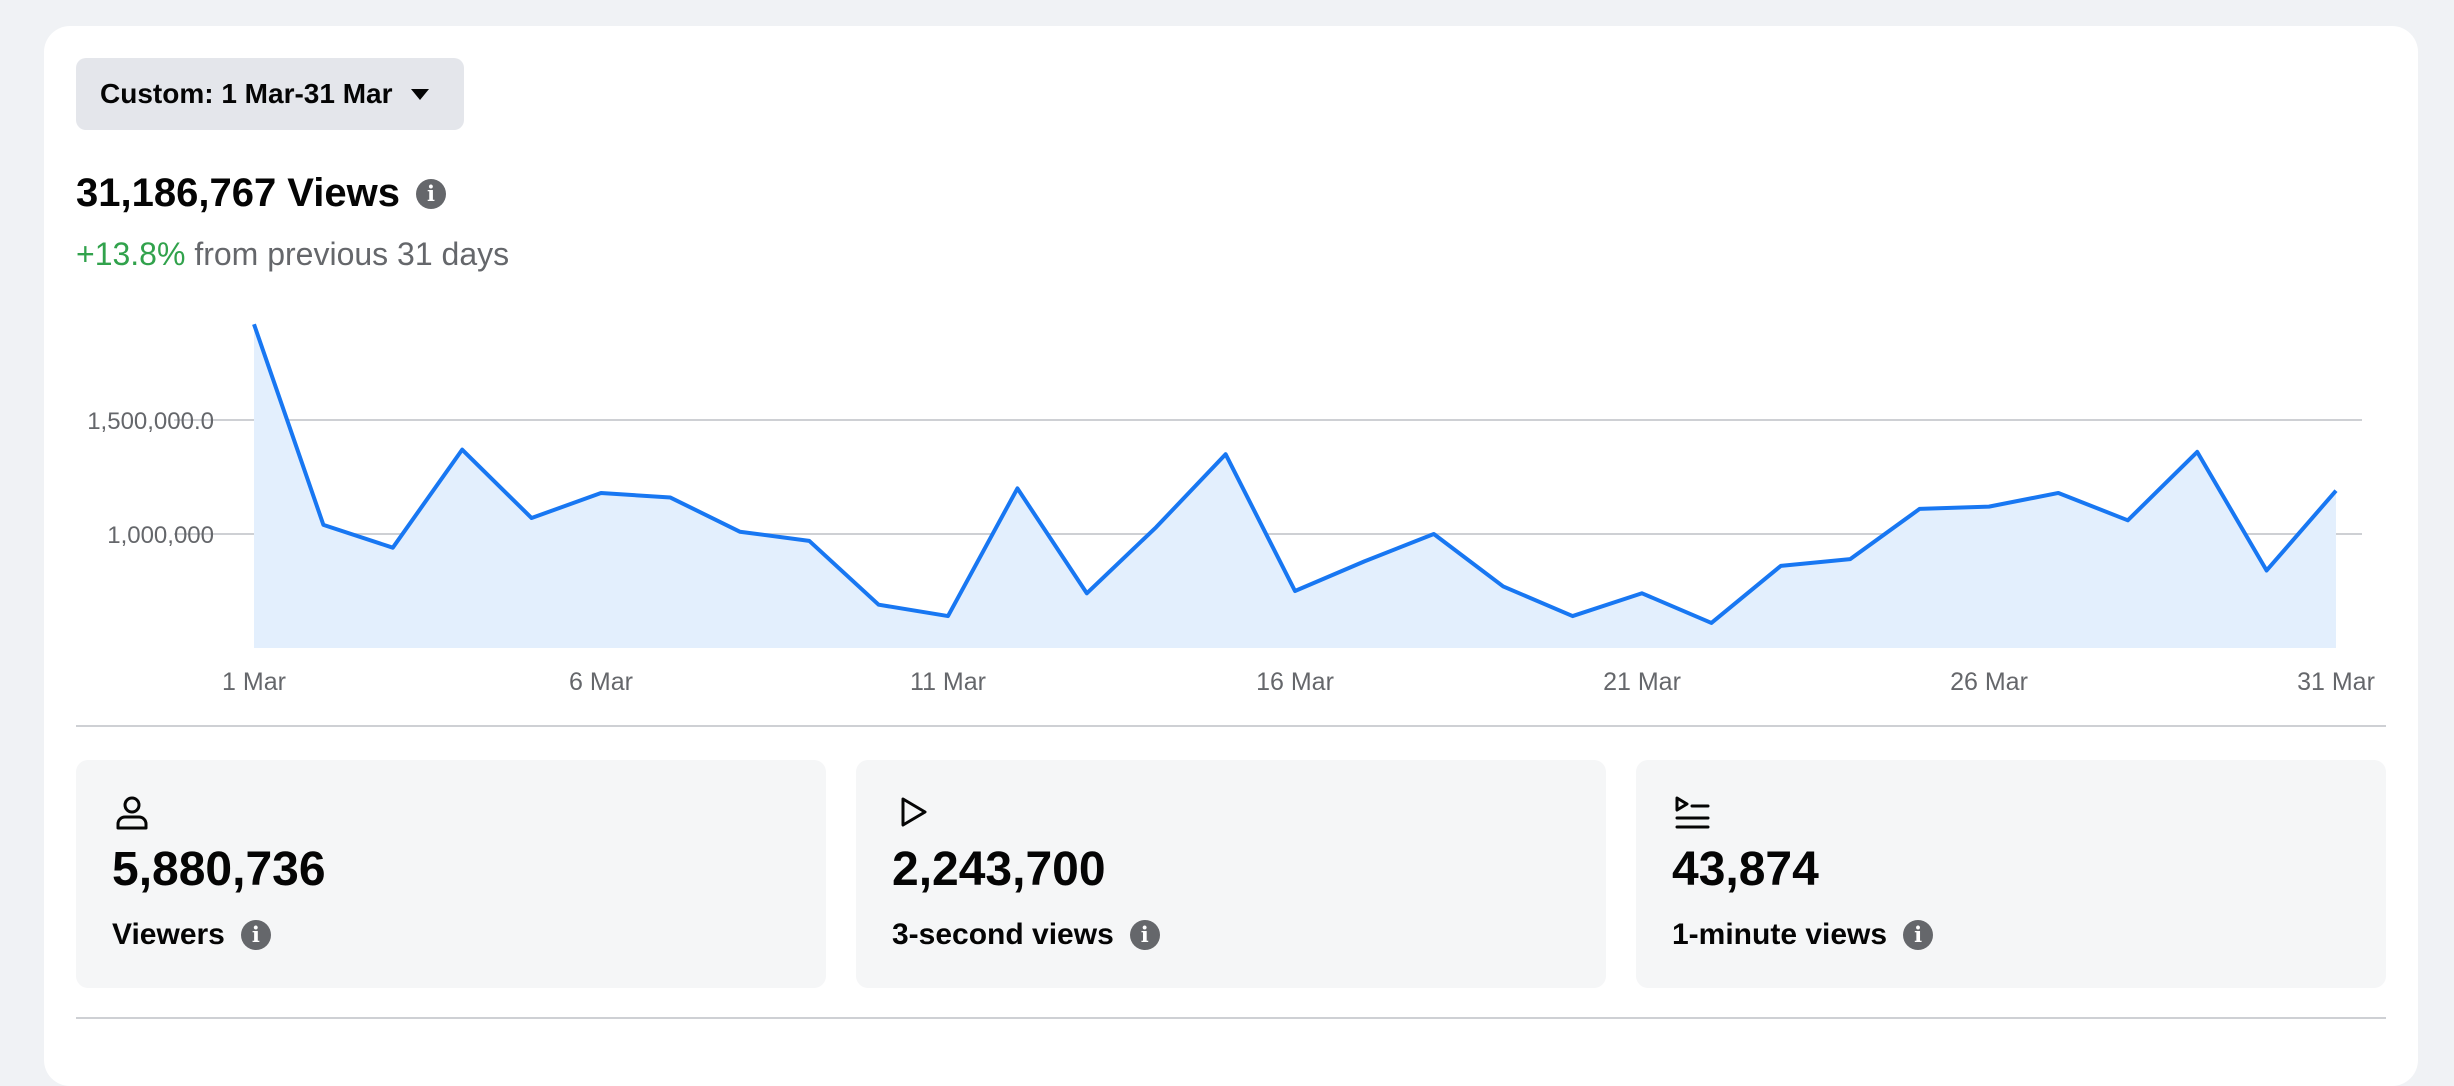 The height and width of the screenshot is (1086, 2454). Describe the element at coordinates (2011, 874) in the screenshot. I see `stat-card-1-minute-views: 43,874 1-minute views i` at that location.